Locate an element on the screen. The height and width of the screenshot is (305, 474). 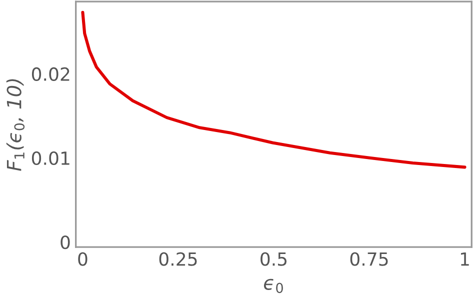
y-tick-label: 0 is located at coordinates (65, 242).